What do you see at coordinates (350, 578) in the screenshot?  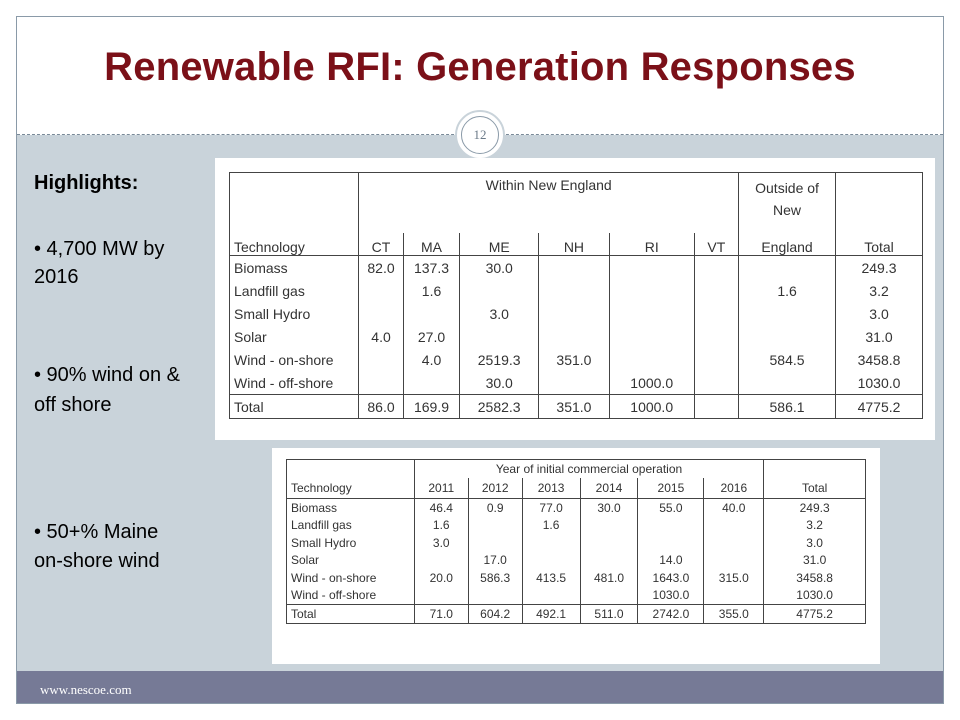 I see `row-label: Wind - on-shore` at bounding box center [350, 578].